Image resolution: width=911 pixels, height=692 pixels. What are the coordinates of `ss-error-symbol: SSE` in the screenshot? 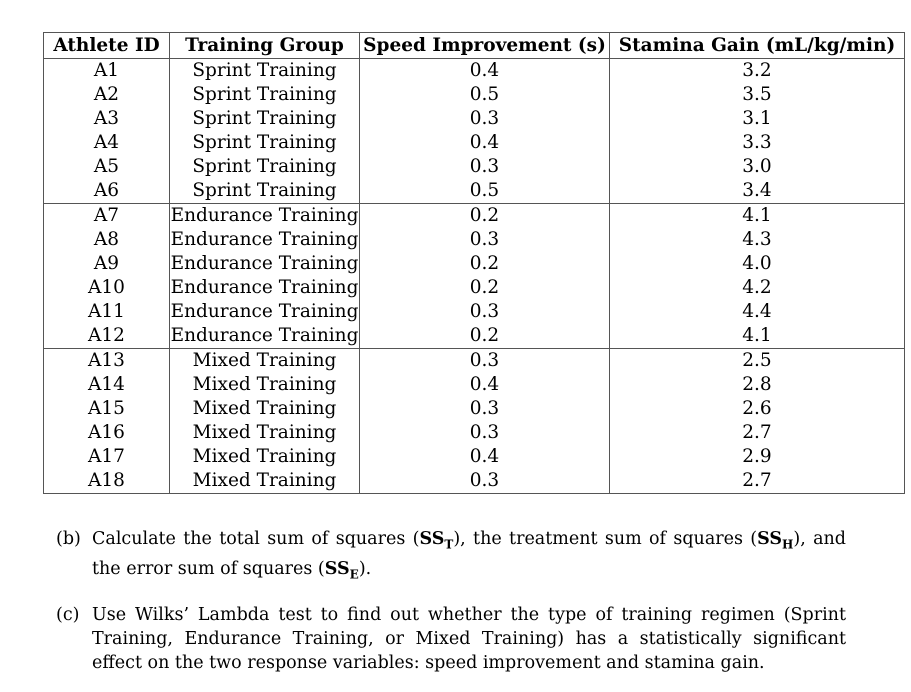 It's located at (341, 570).